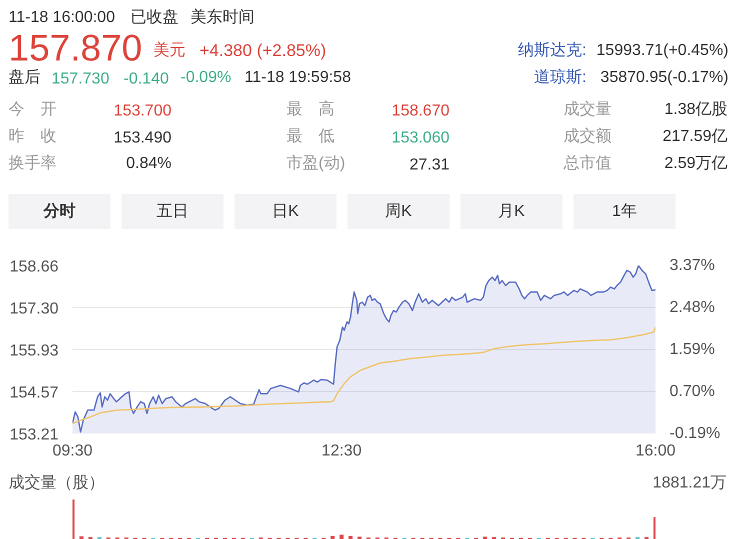 Image resolution: width=740 pixels, height=539 pixels. I want to click on text: 1881.21万, so click(689, 483).